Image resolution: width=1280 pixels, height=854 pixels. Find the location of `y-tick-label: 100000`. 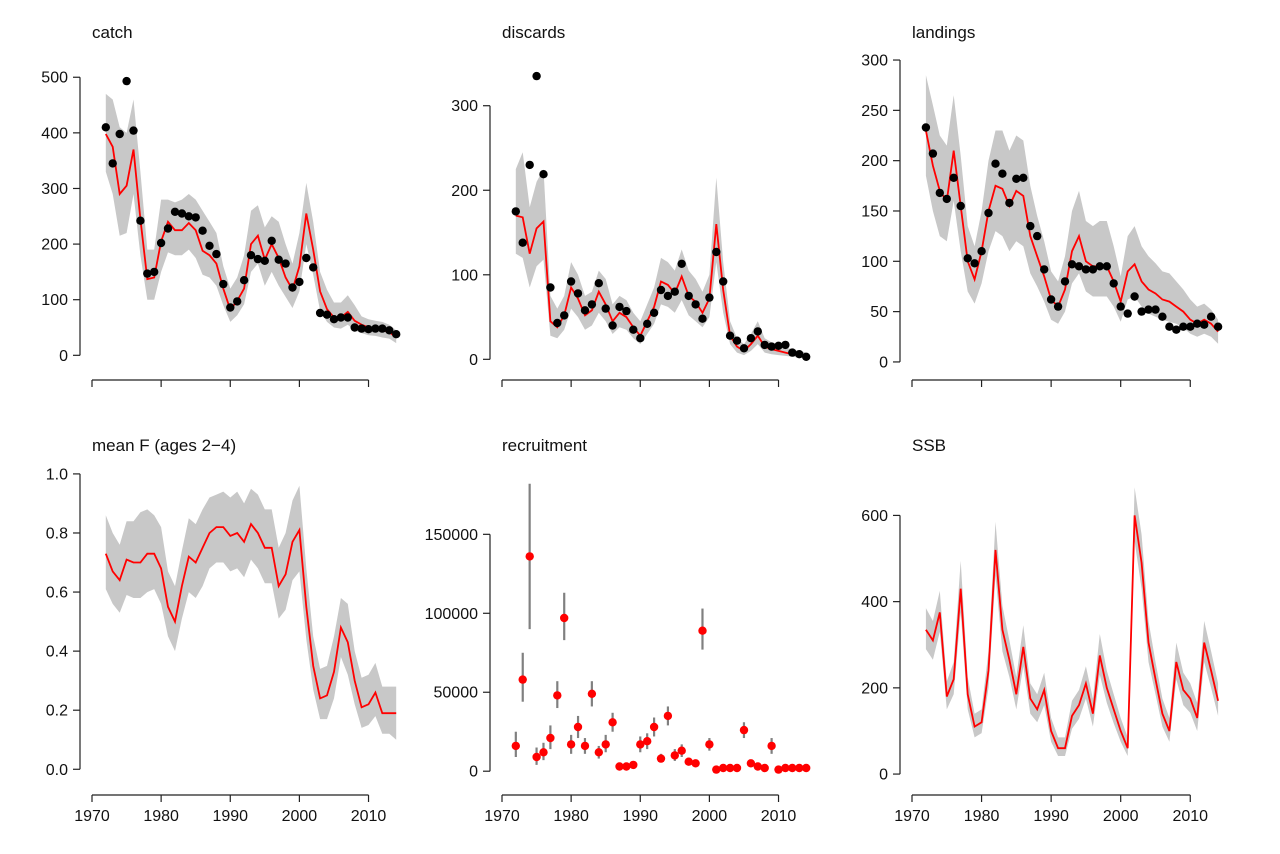

y-tick-label: 100000 is located at coordinates (451, 614).